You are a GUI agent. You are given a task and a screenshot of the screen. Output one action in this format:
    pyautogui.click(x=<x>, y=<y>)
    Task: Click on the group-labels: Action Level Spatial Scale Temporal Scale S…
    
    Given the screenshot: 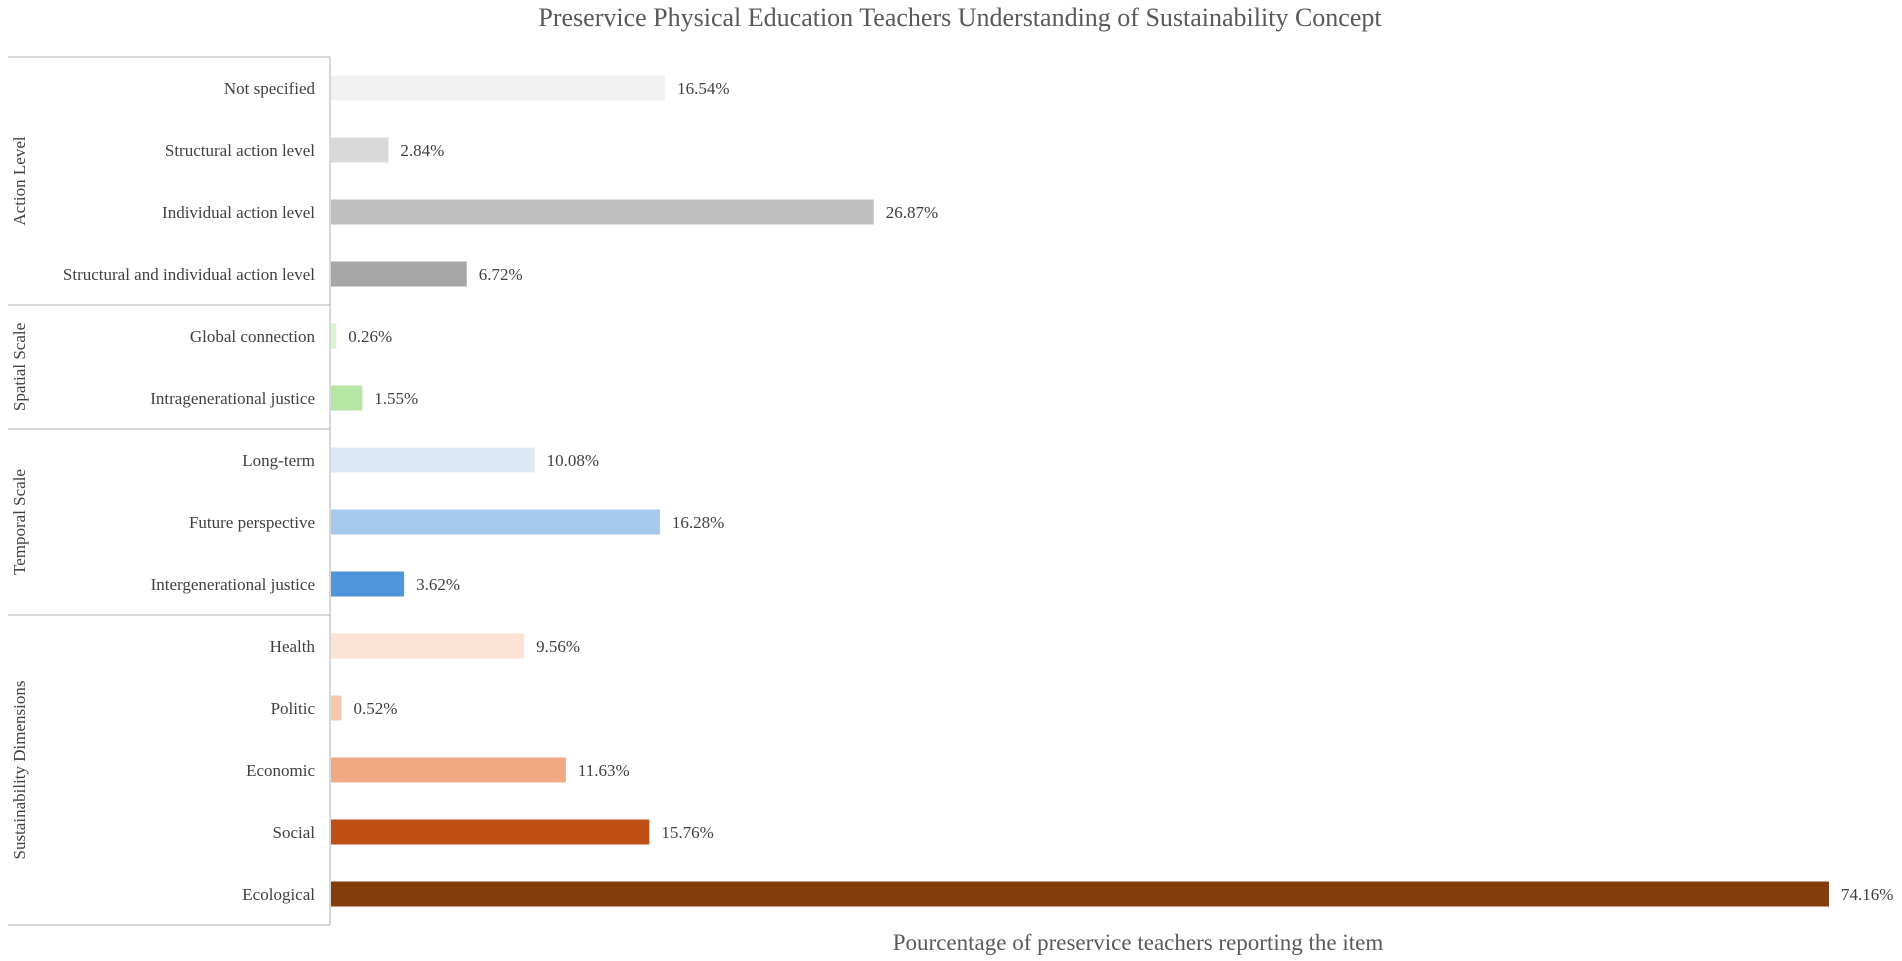 What is the action you would take?
    pyautogui.click(x=19, y=497)
    